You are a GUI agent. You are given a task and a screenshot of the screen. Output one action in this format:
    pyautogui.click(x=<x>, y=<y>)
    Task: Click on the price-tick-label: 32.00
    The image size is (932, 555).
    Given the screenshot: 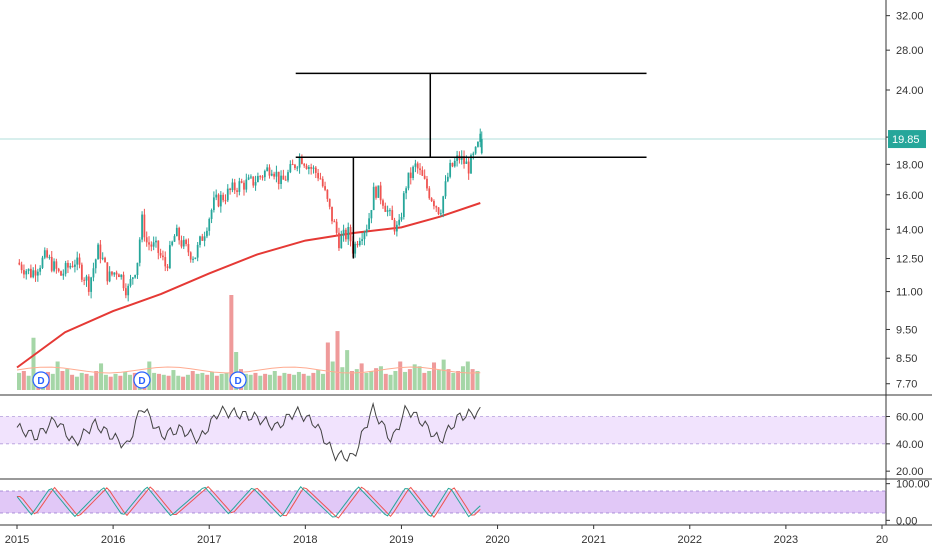 What is the action you would take?
    pyautogui.click(x=910, y=17)
    